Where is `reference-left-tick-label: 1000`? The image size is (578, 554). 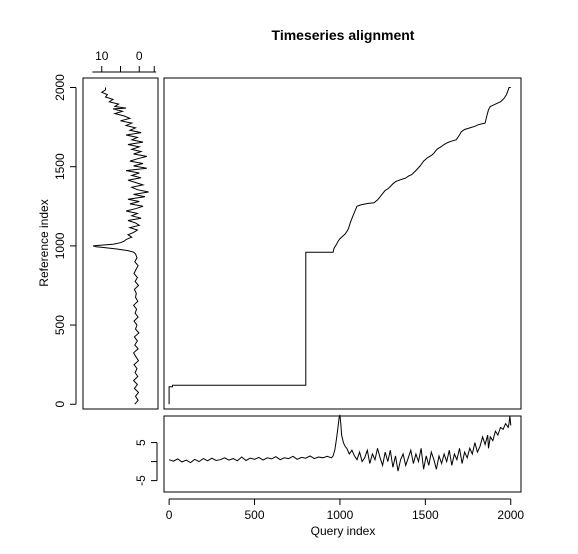 reference-left-tick-label: 1000 is located at coordinates (60, 245).